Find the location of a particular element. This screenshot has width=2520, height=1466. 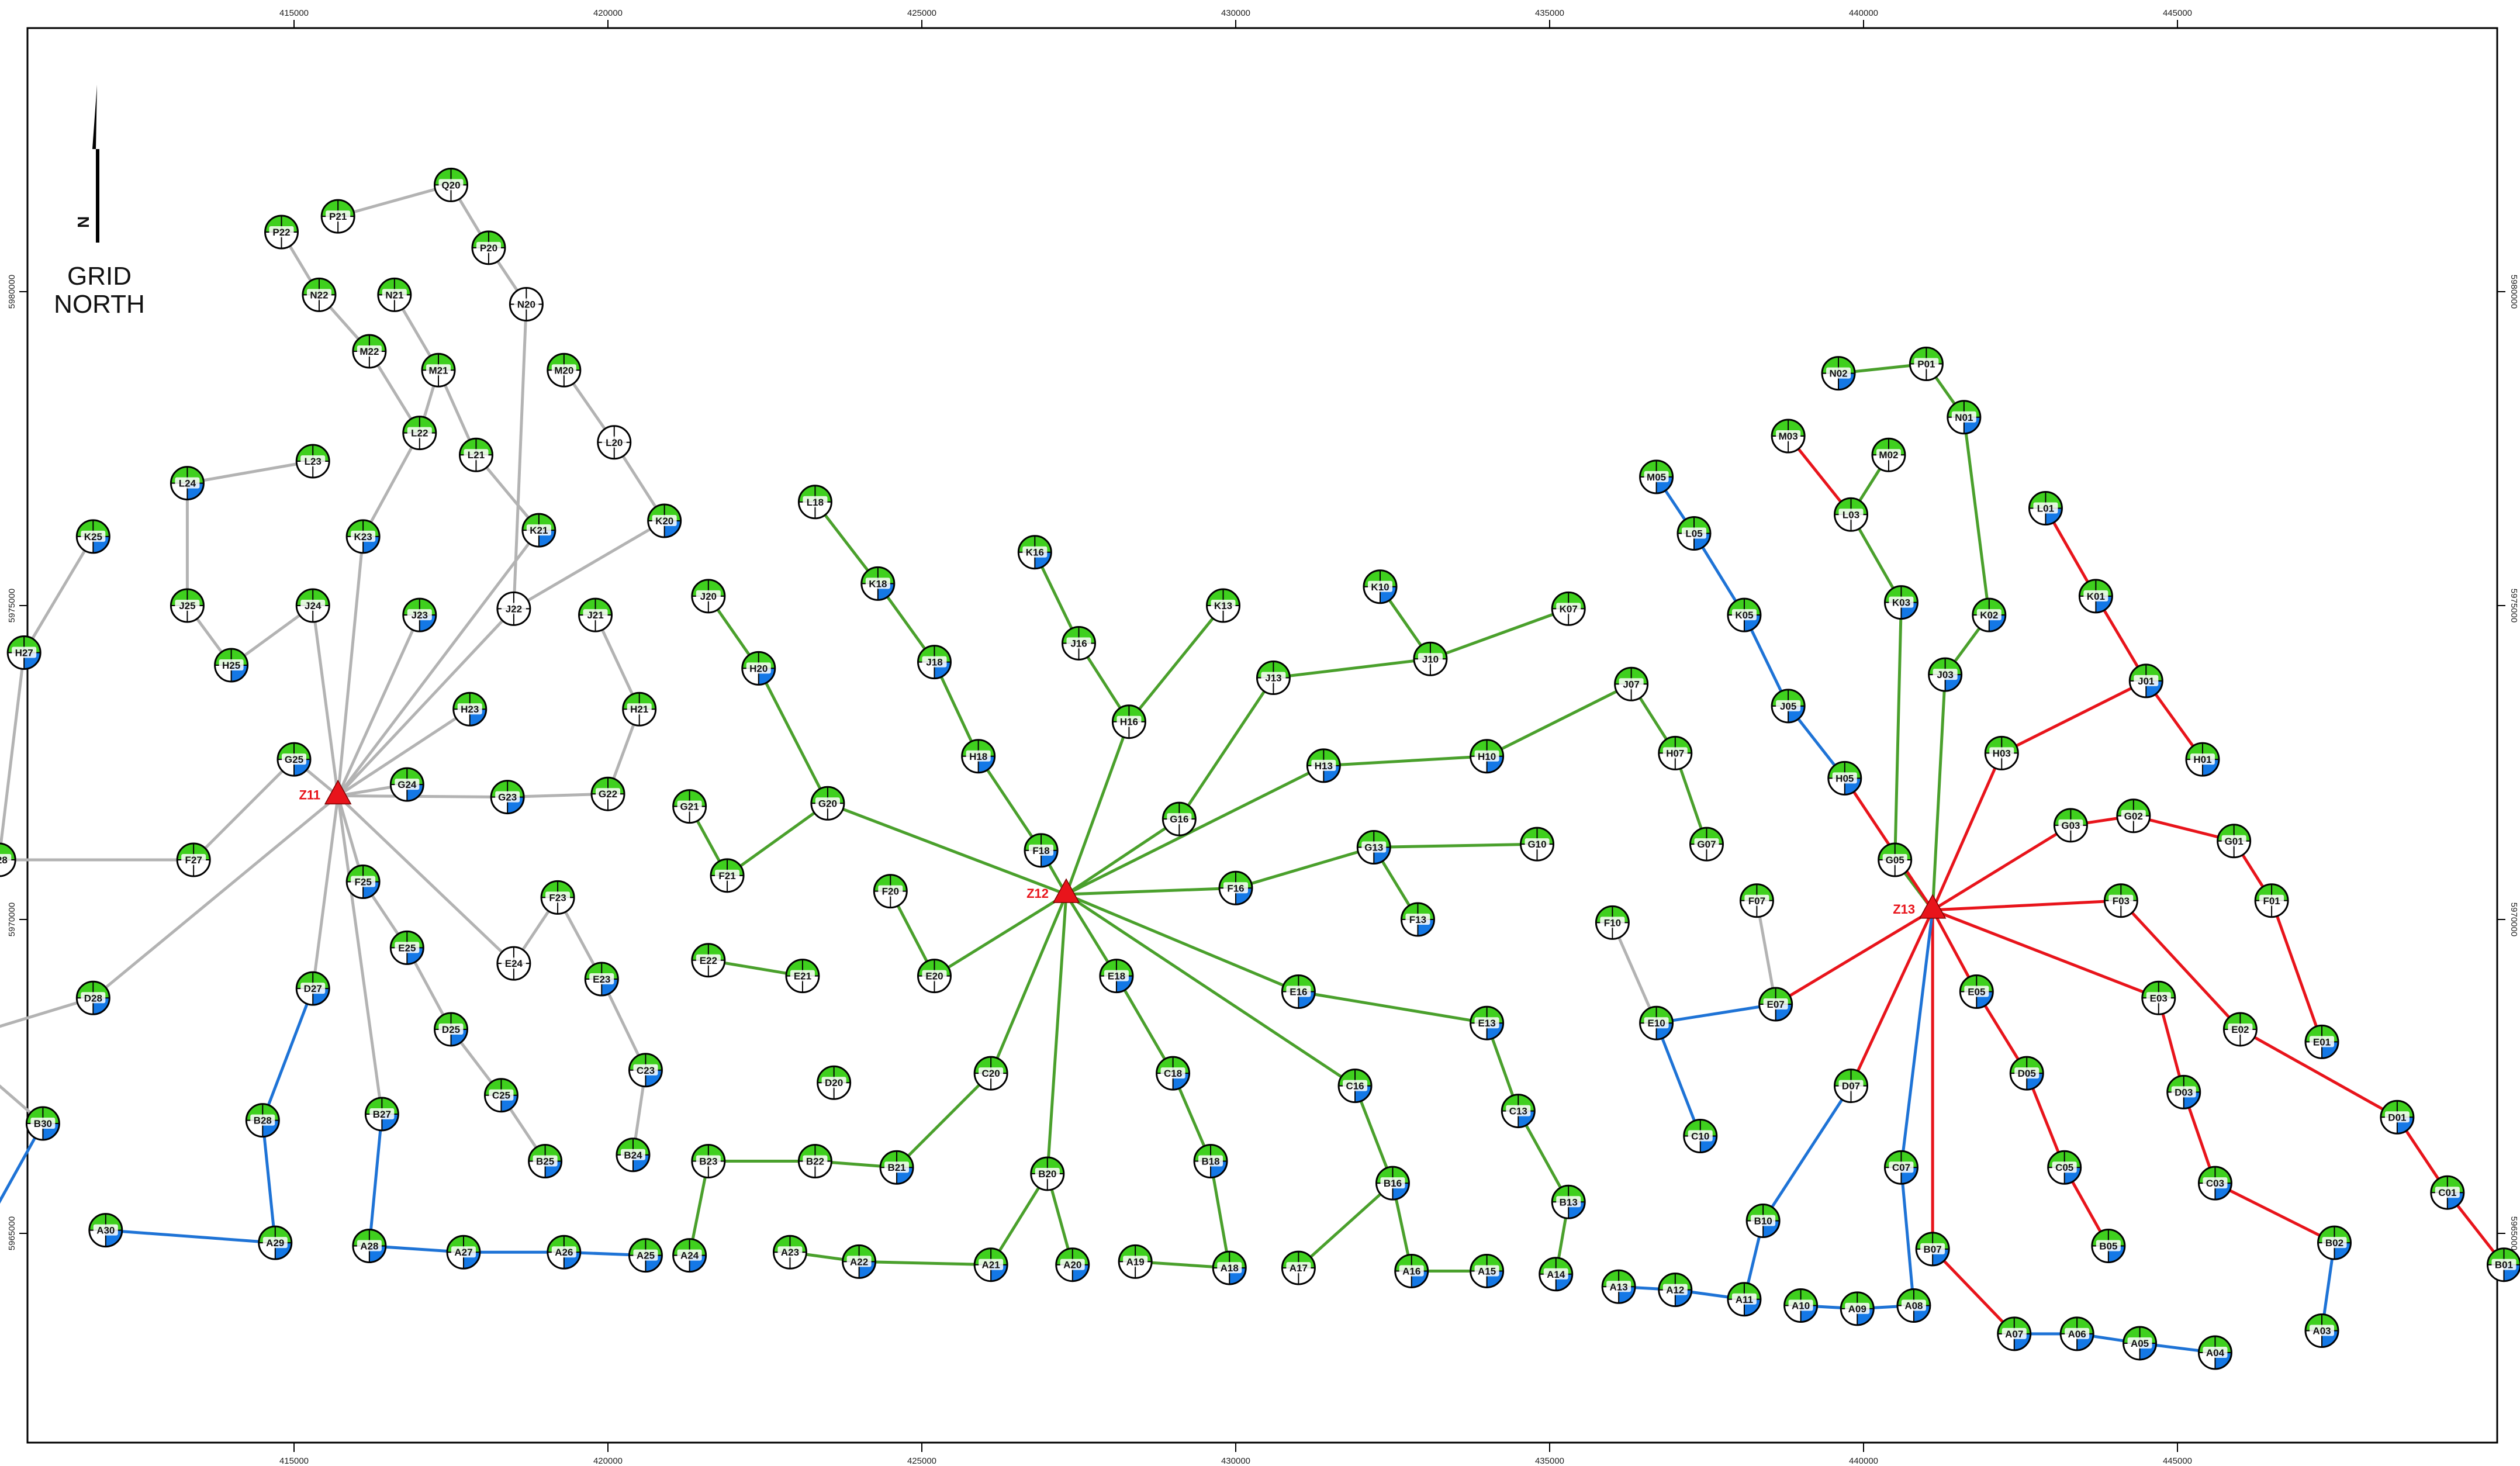

well-b21: B21 is located at coordinates (896, 1167).